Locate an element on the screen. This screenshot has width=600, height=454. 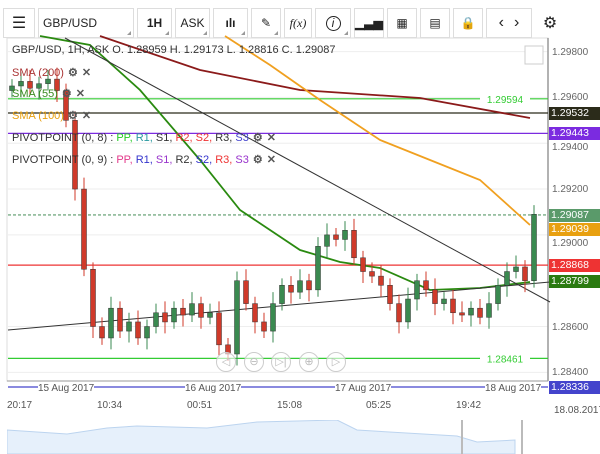
time-label: 00:51 is located at coordinates (200, 405).